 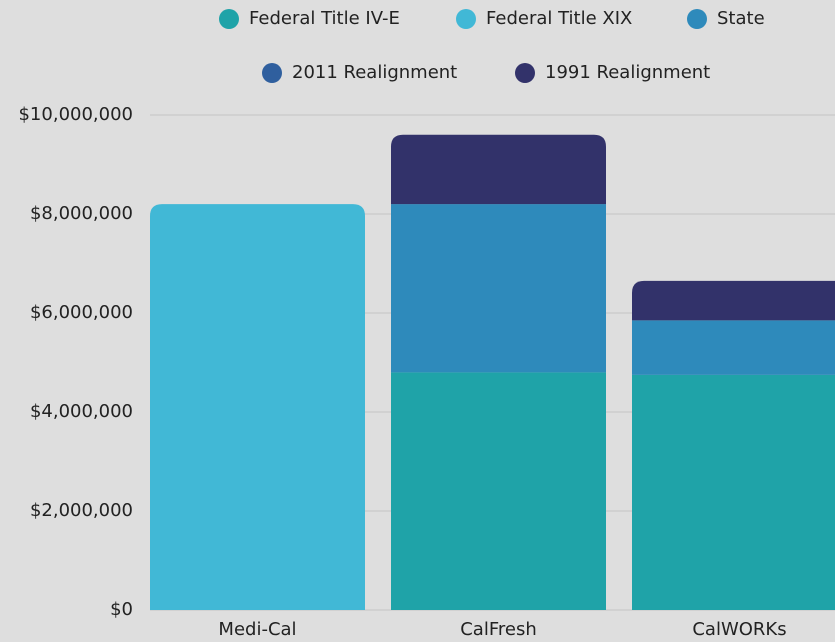 I want to click on y-tick-label: $8,000,000, so click(x=81, y=213).